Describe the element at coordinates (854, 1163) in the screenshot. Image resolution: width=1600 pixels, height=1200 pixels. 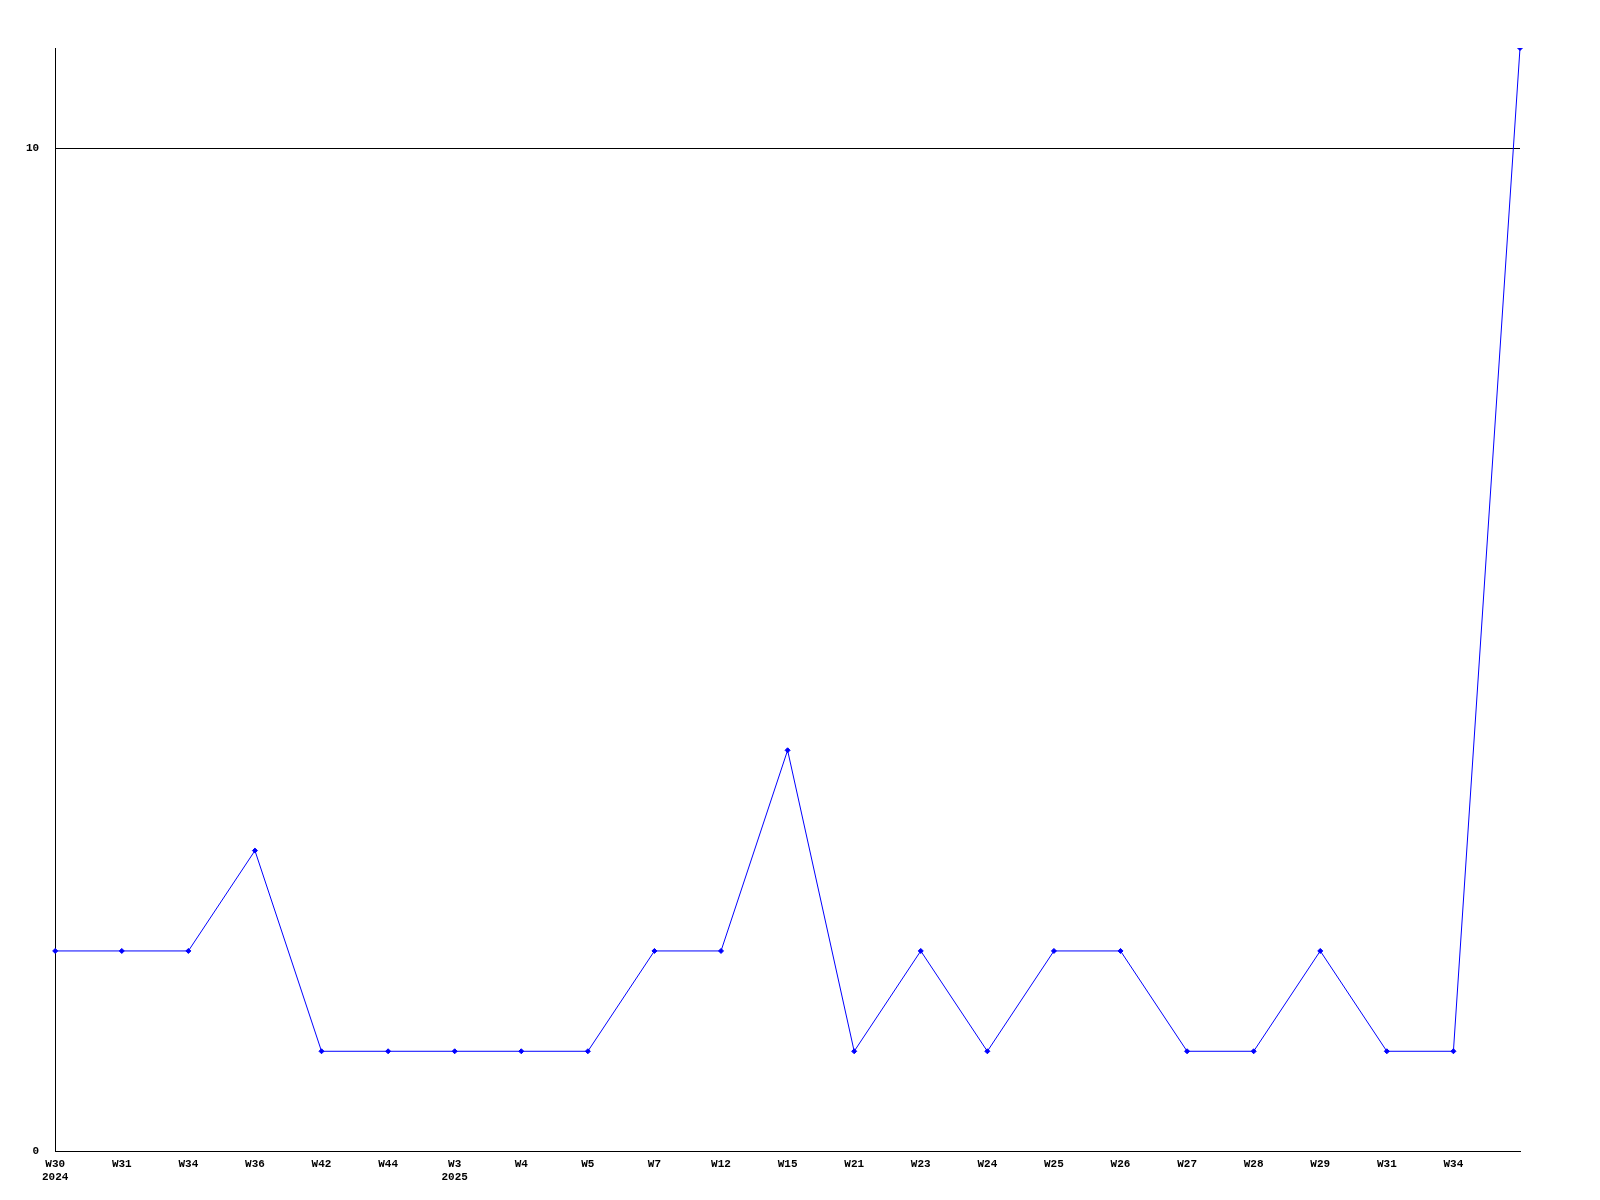
I see `x-tick-label: W21` at that location.